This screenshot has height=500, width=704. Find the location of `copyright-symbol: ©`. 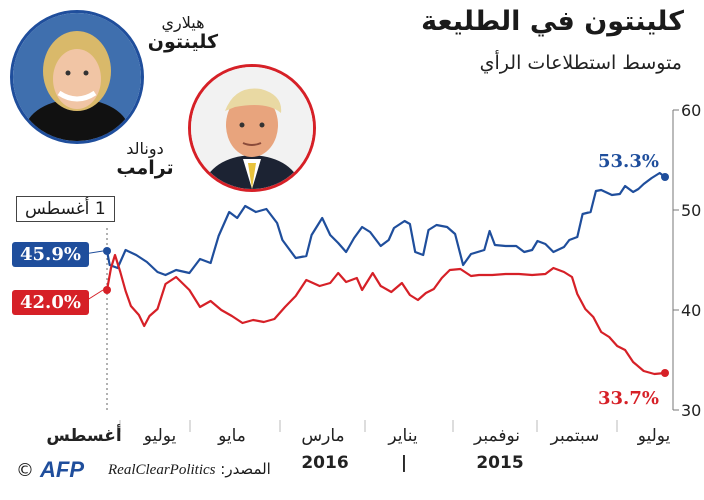

copyright-symbol: © is located at coordinates (25, 470).